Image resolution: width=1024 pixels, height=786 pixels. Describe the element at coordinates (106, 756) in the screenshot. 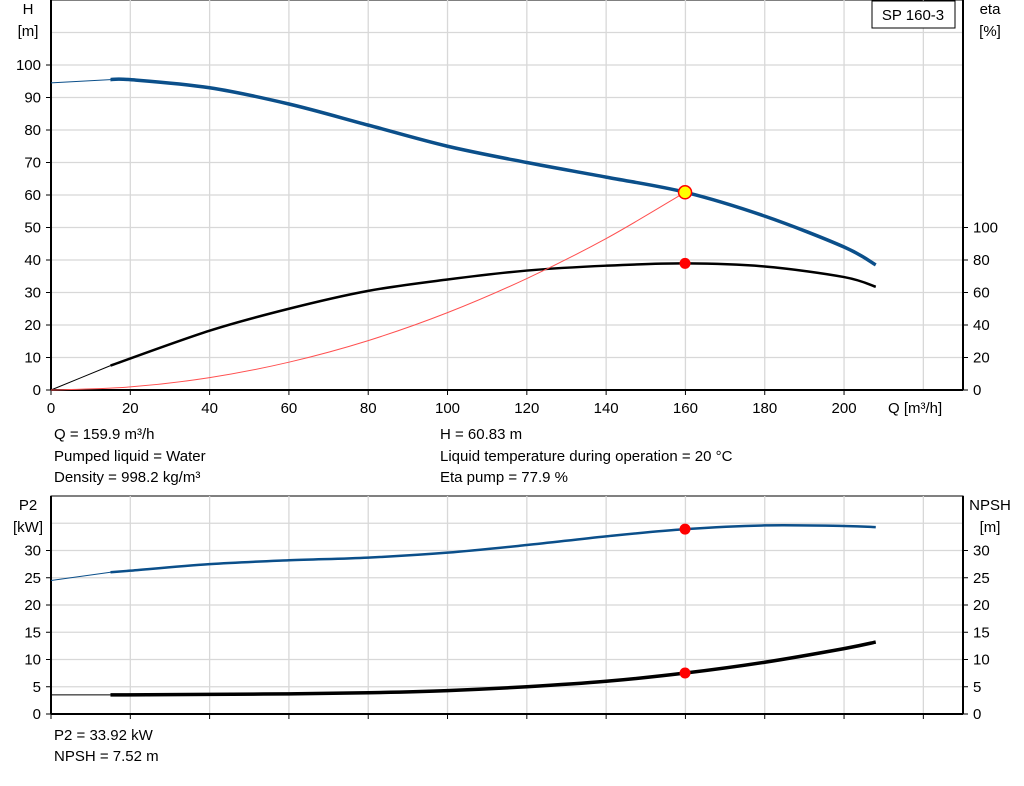

I see `readout-npsh: NPSH = 7.52 m` at that location.